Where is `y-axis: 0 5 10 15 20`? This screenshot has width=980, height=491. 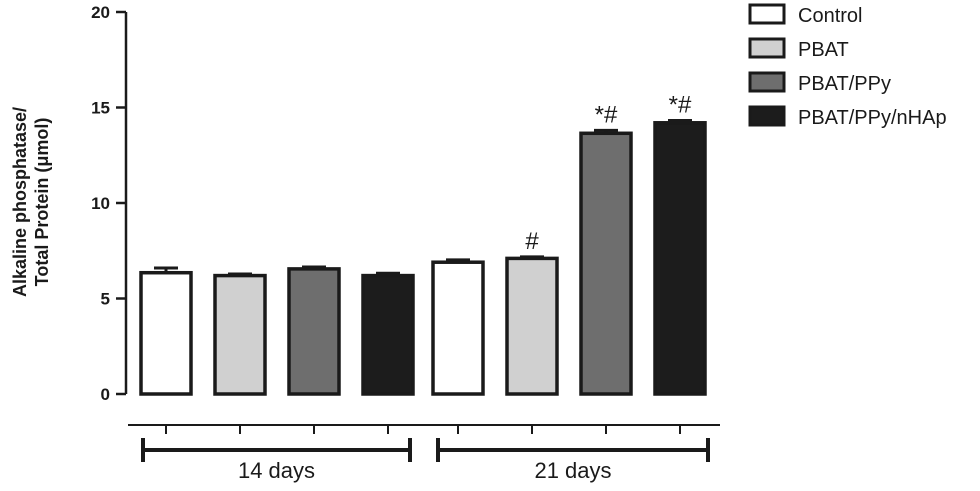
y-axis: 0 5 10 15 20 is located at coordinates (109, 203).